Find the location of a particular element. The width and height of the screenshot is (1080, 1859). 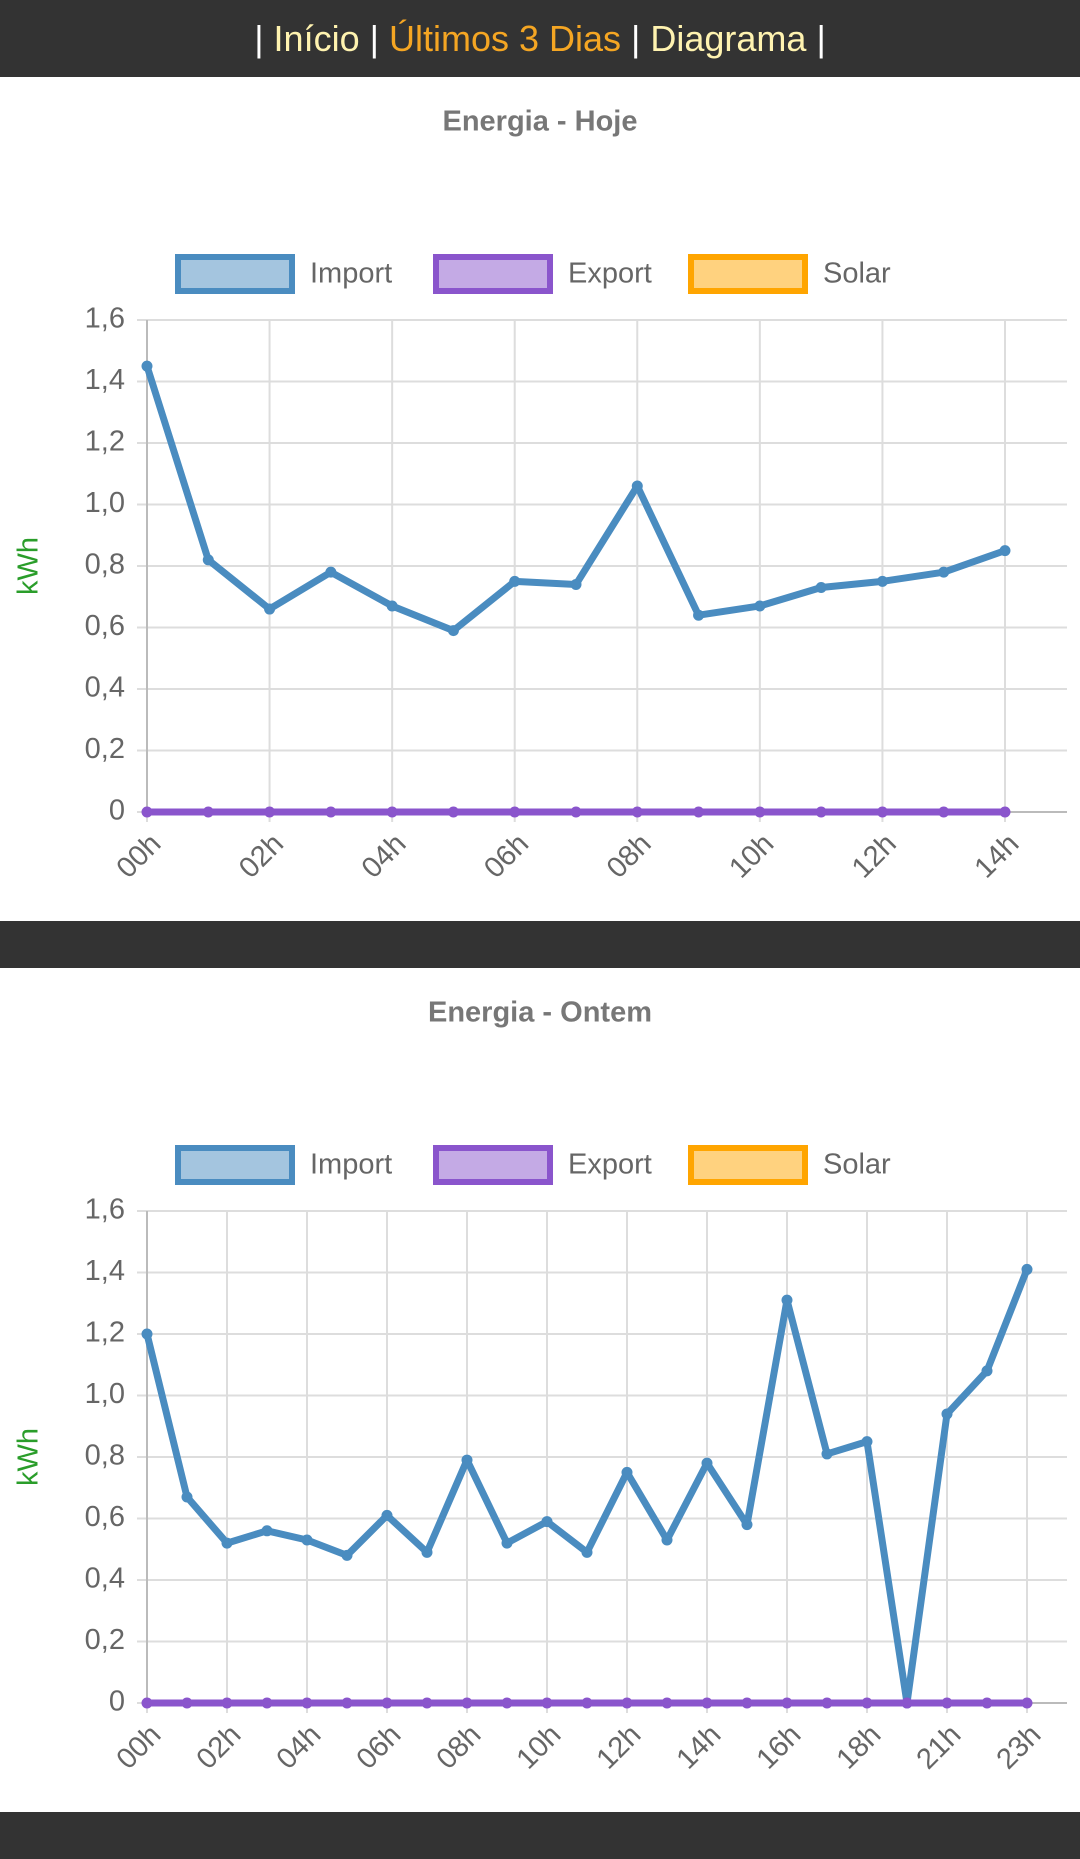

x-tick-label: 18h is located at coordinates (859, 1747).